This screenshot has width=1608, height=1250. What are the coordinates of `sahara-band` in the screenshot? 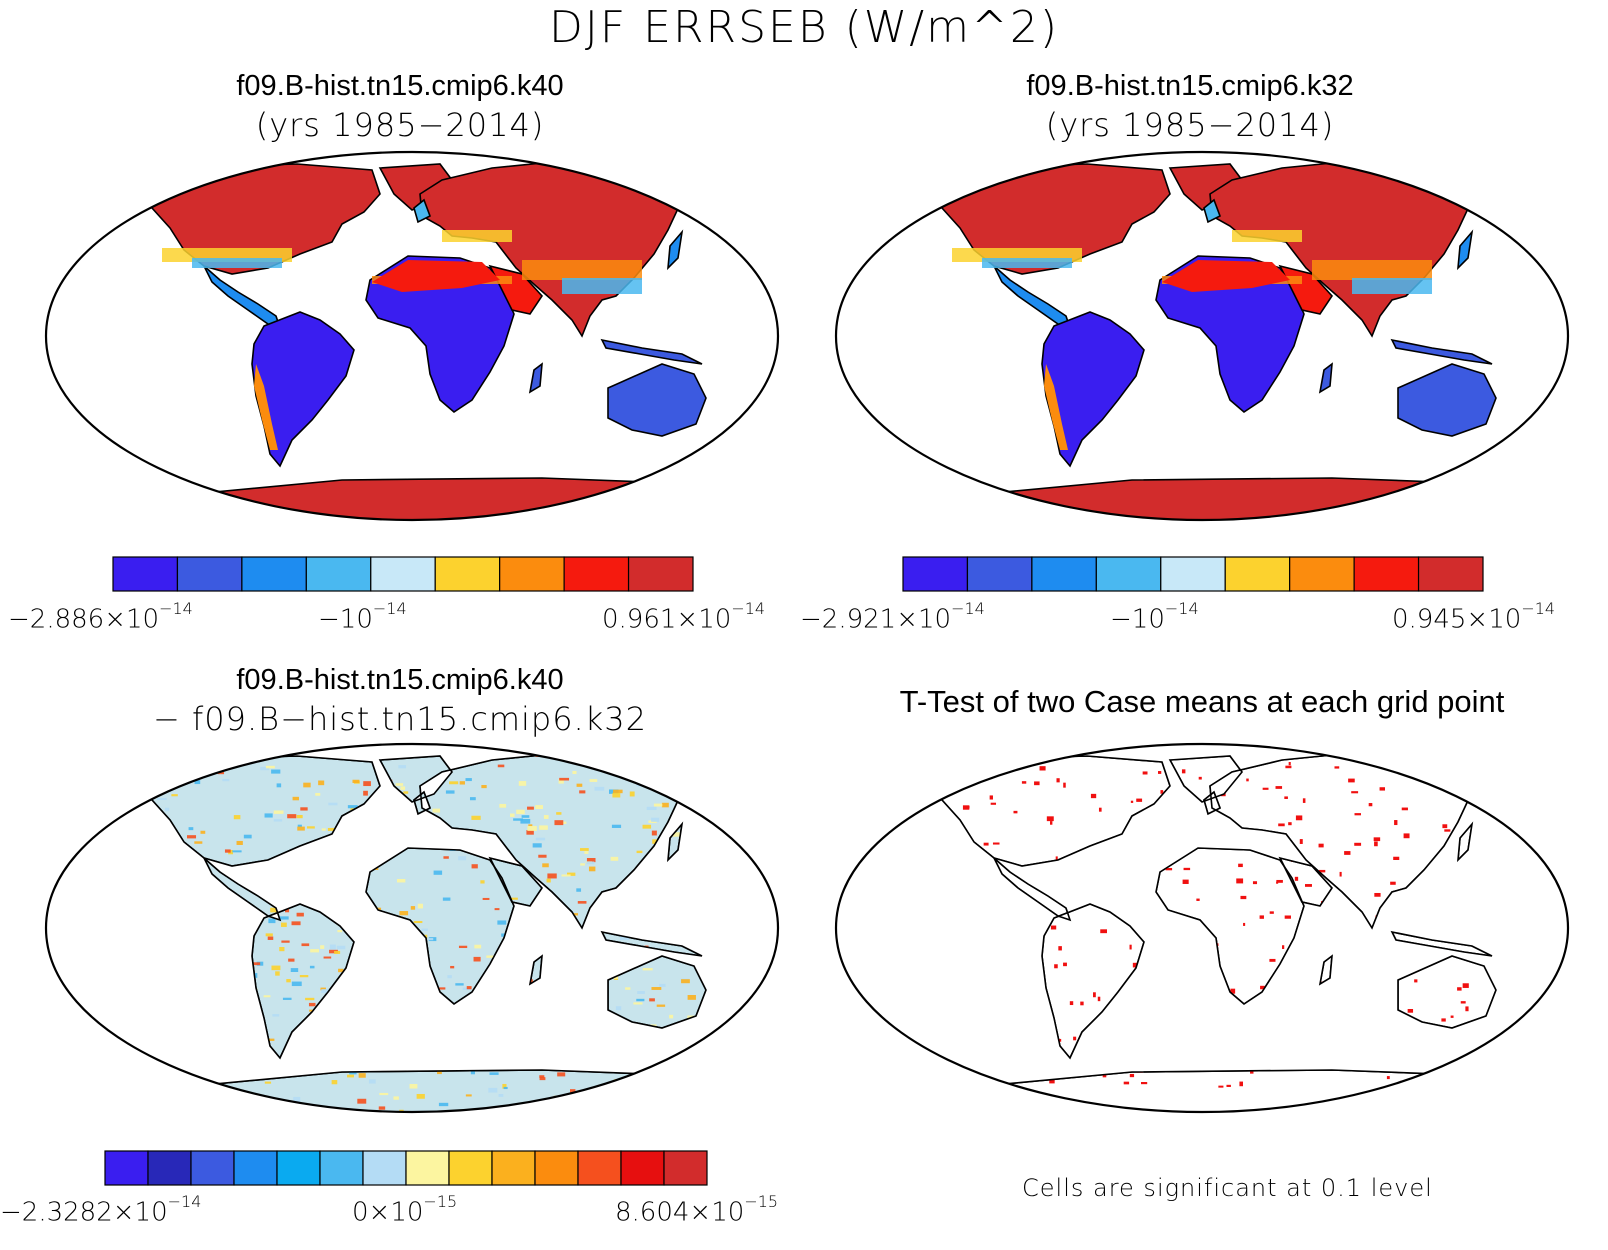 It's located at (1226, 276).